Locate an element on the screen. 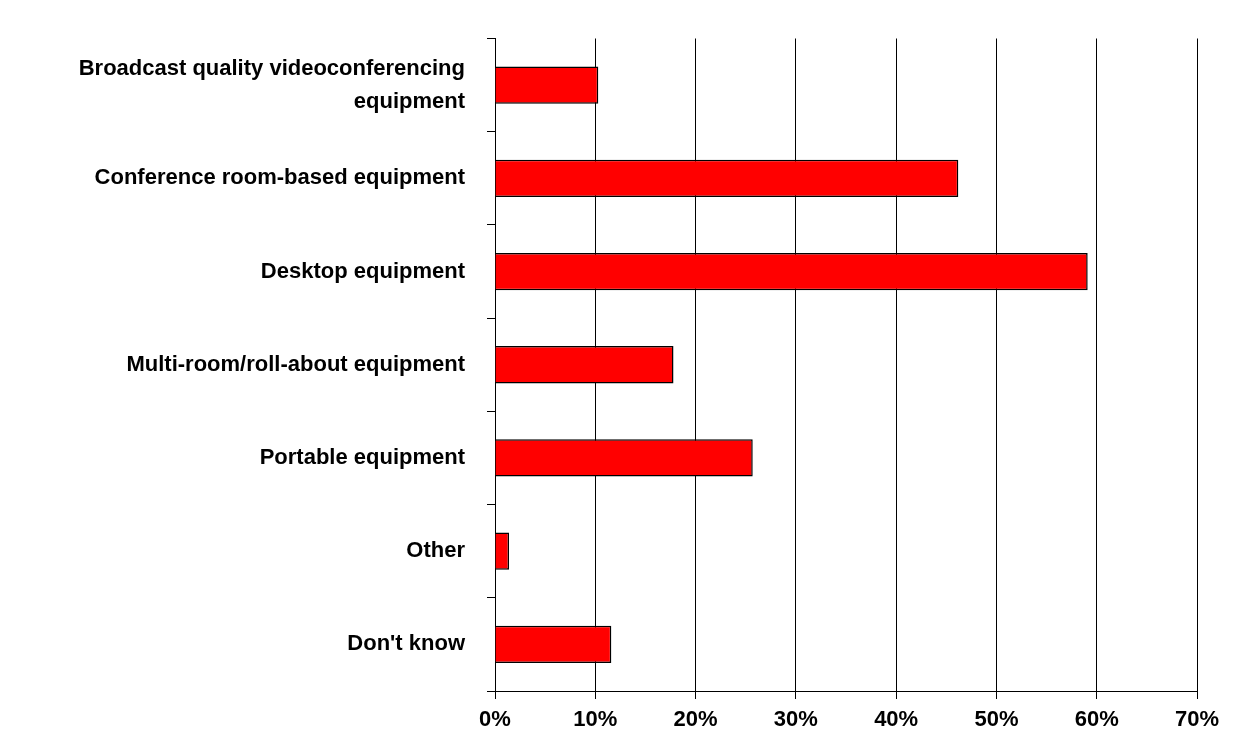 This screenshot has height=746, width=1245. x-tick-label: 20% is located at coordinates (695, 719).